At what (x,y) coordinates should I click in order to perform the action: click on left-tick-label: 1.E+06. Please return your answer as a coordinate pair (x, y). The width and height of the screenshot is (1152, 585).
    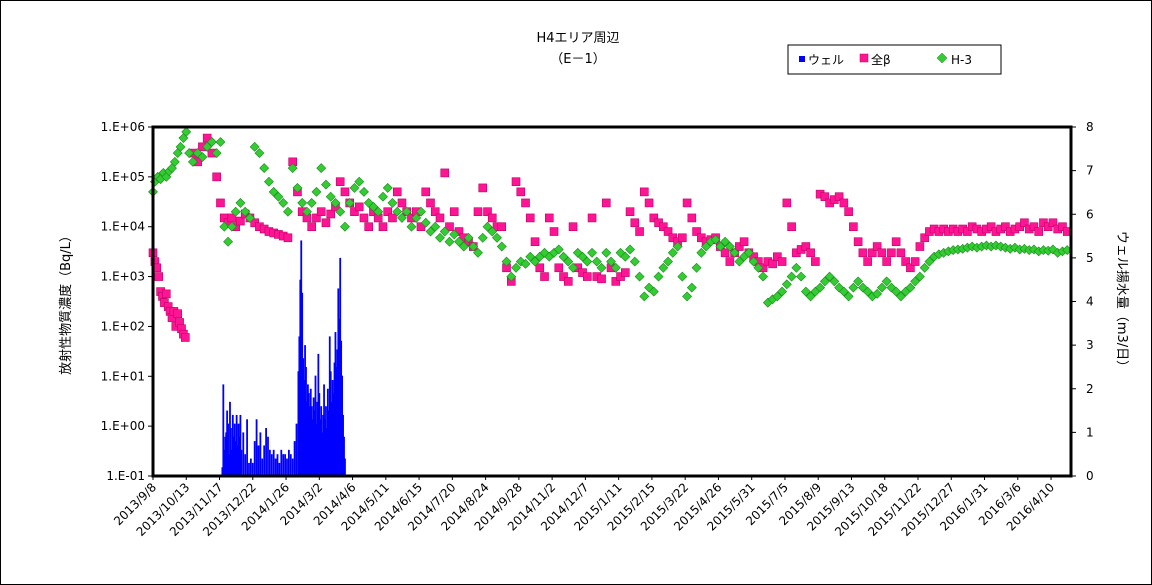
    Looking at the image, I should click on (123, 127).